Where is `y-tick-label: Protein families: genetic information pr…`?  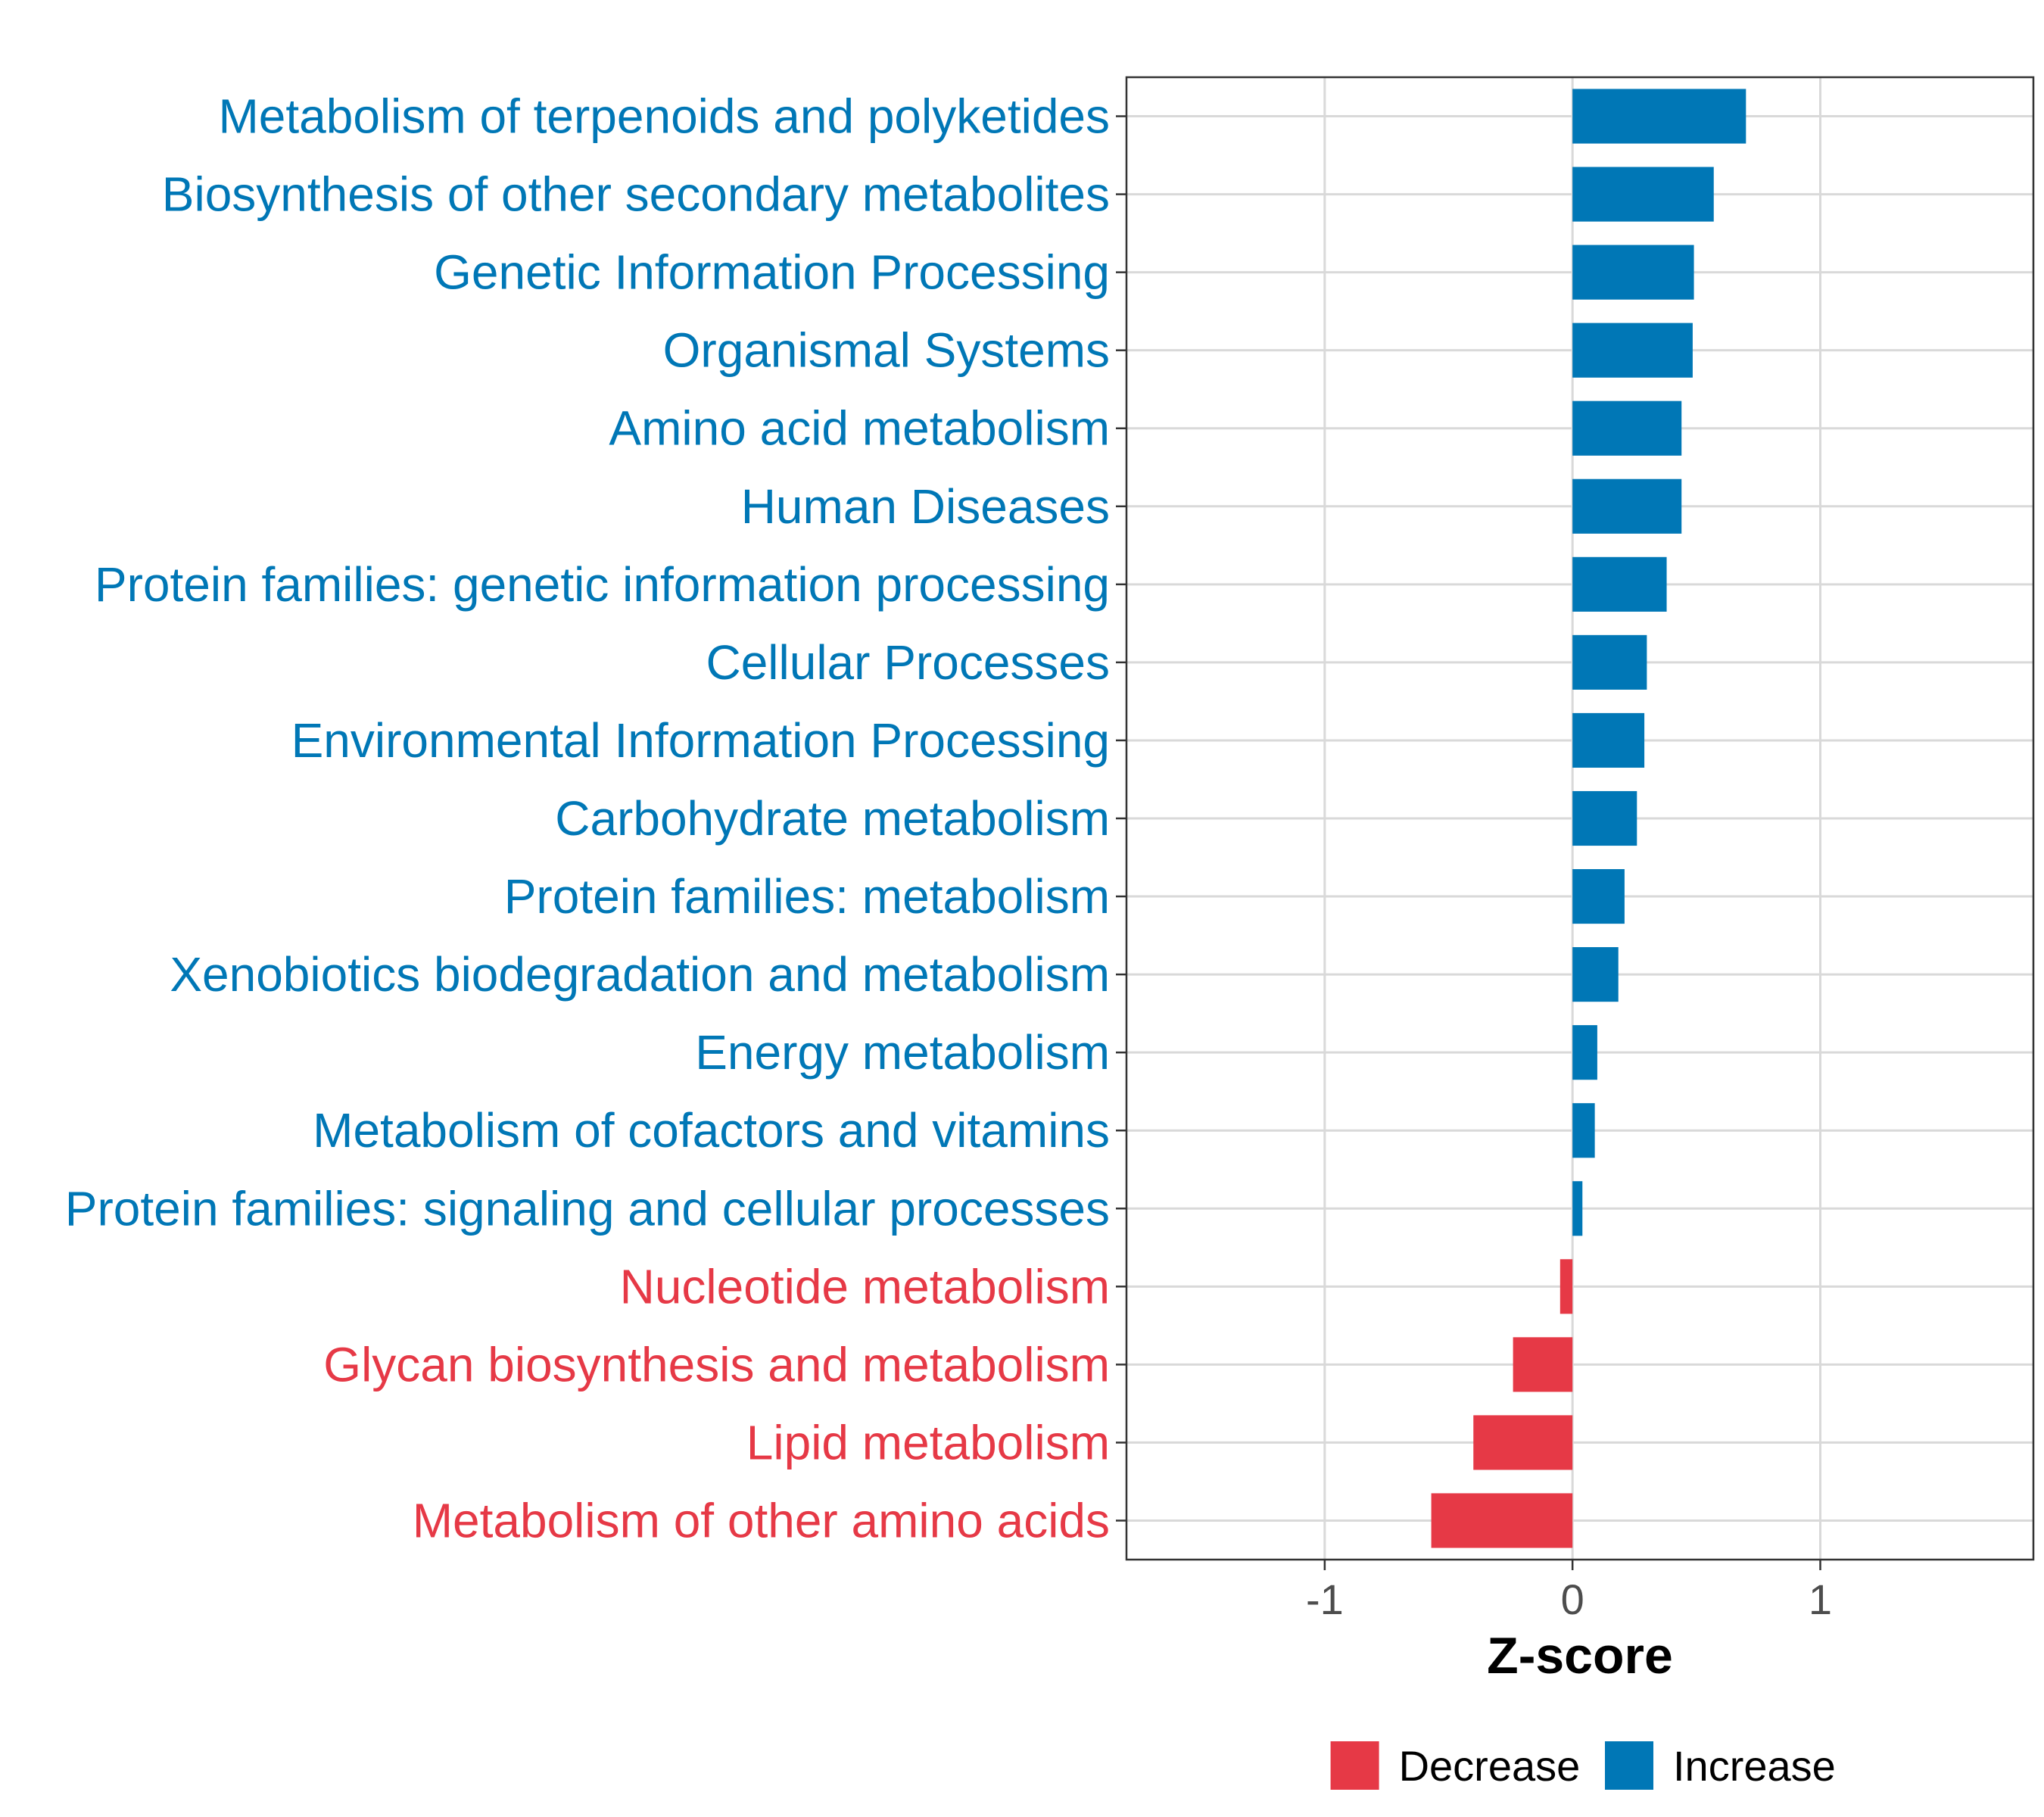
y-tick-label: Protein families: genetic information pr… is located at coordinates (602, 584).